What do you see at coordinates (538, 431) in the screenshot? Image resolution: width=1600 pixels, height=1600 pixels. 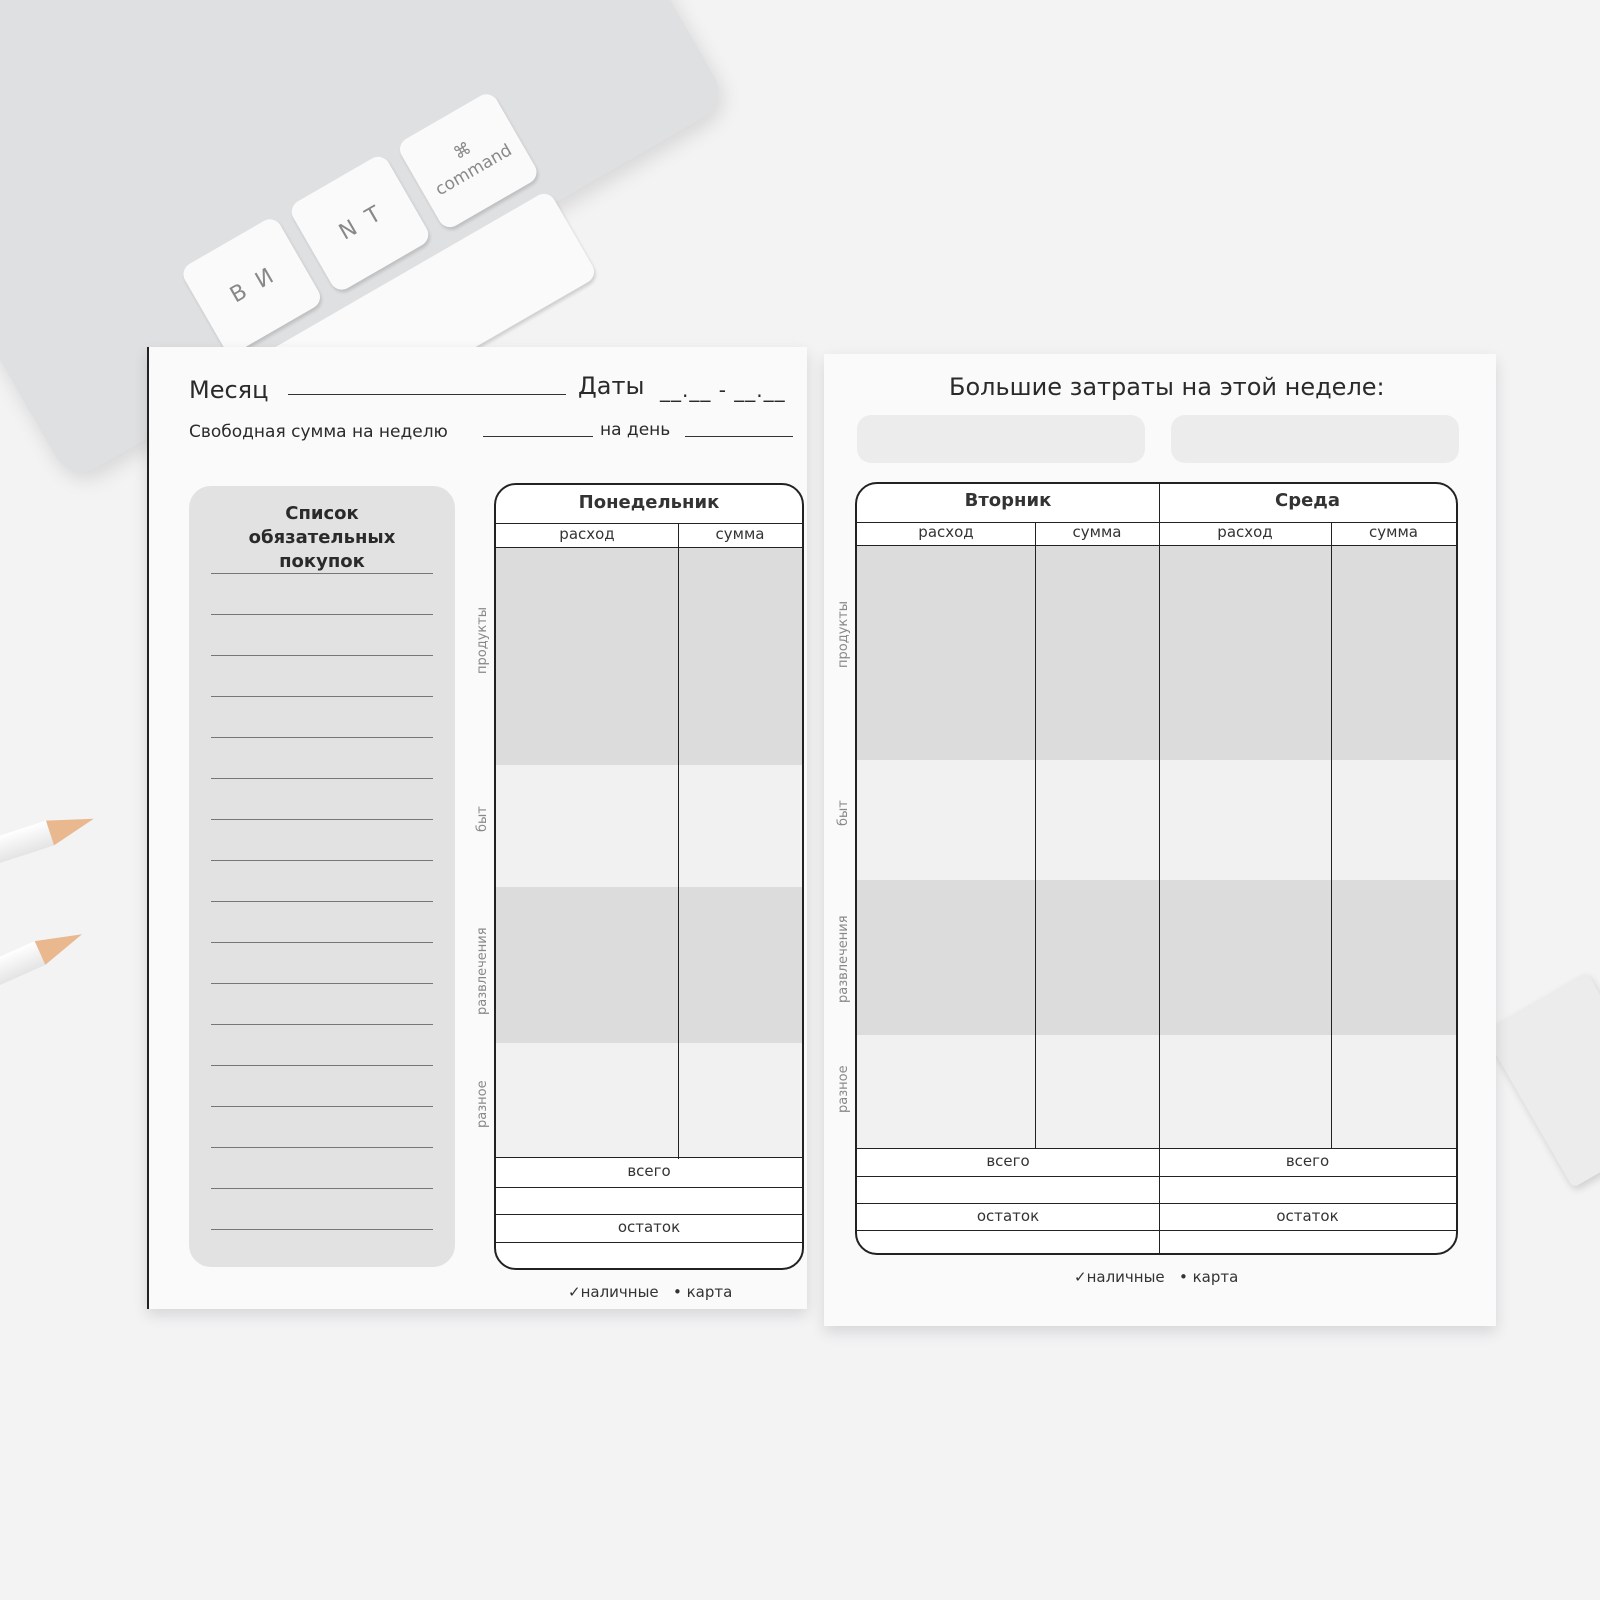 I see `free-sum-field` at bounding box center [538, 431].